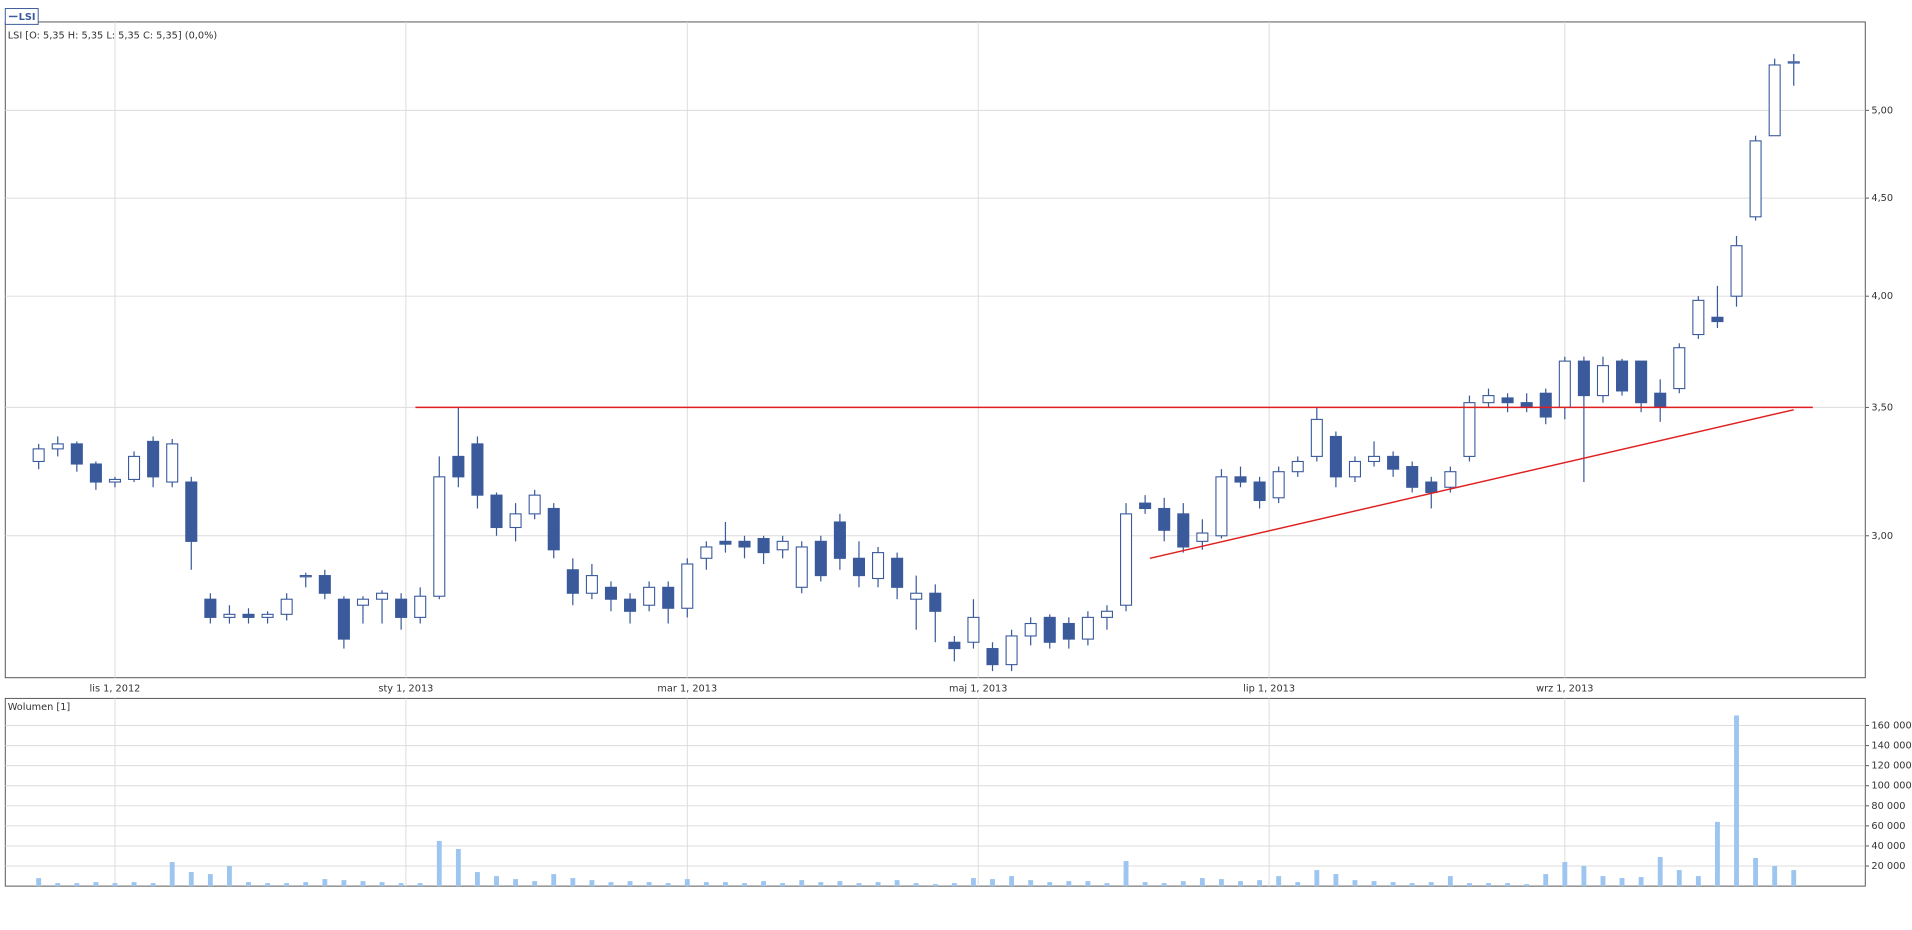  What do you see at coordinates (1891, 726) in the screenshot?
I see `y-tick-label: 160 000` at bounding box center [1891, 726].